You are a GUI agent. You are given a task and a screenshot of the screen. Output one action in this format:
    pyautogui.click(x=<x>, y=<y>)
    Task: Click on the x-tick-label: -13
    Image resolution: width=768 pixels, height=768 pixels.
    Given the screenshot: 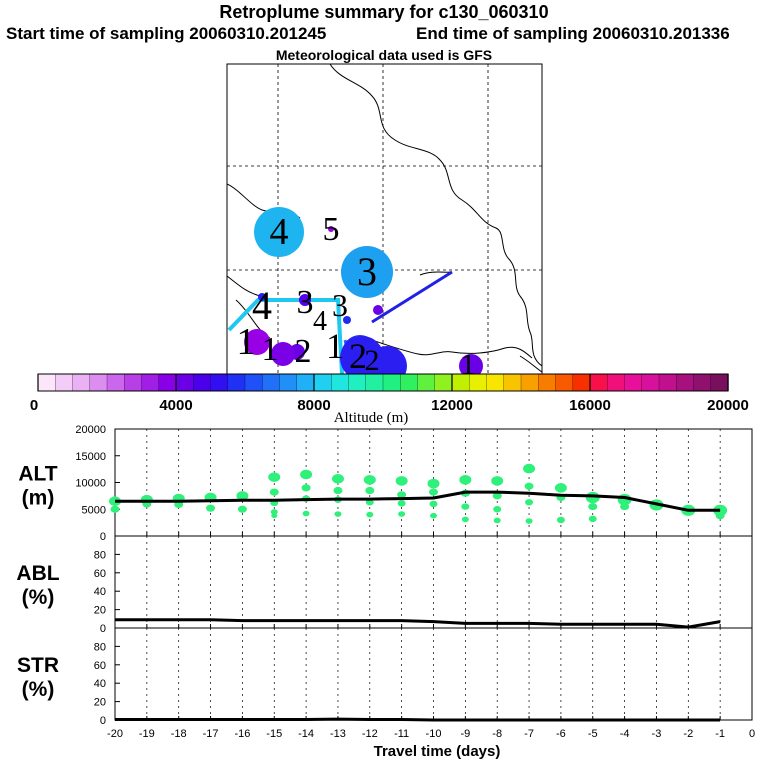 What is the action you would take?
    pyautogui.click(x=338, y=734)
    